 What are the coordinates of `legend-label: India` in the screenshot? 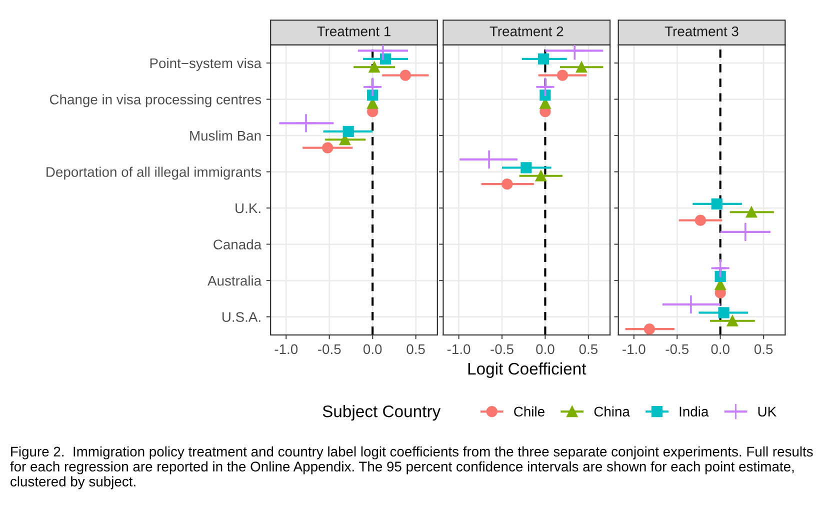 It's located at (694, 411).